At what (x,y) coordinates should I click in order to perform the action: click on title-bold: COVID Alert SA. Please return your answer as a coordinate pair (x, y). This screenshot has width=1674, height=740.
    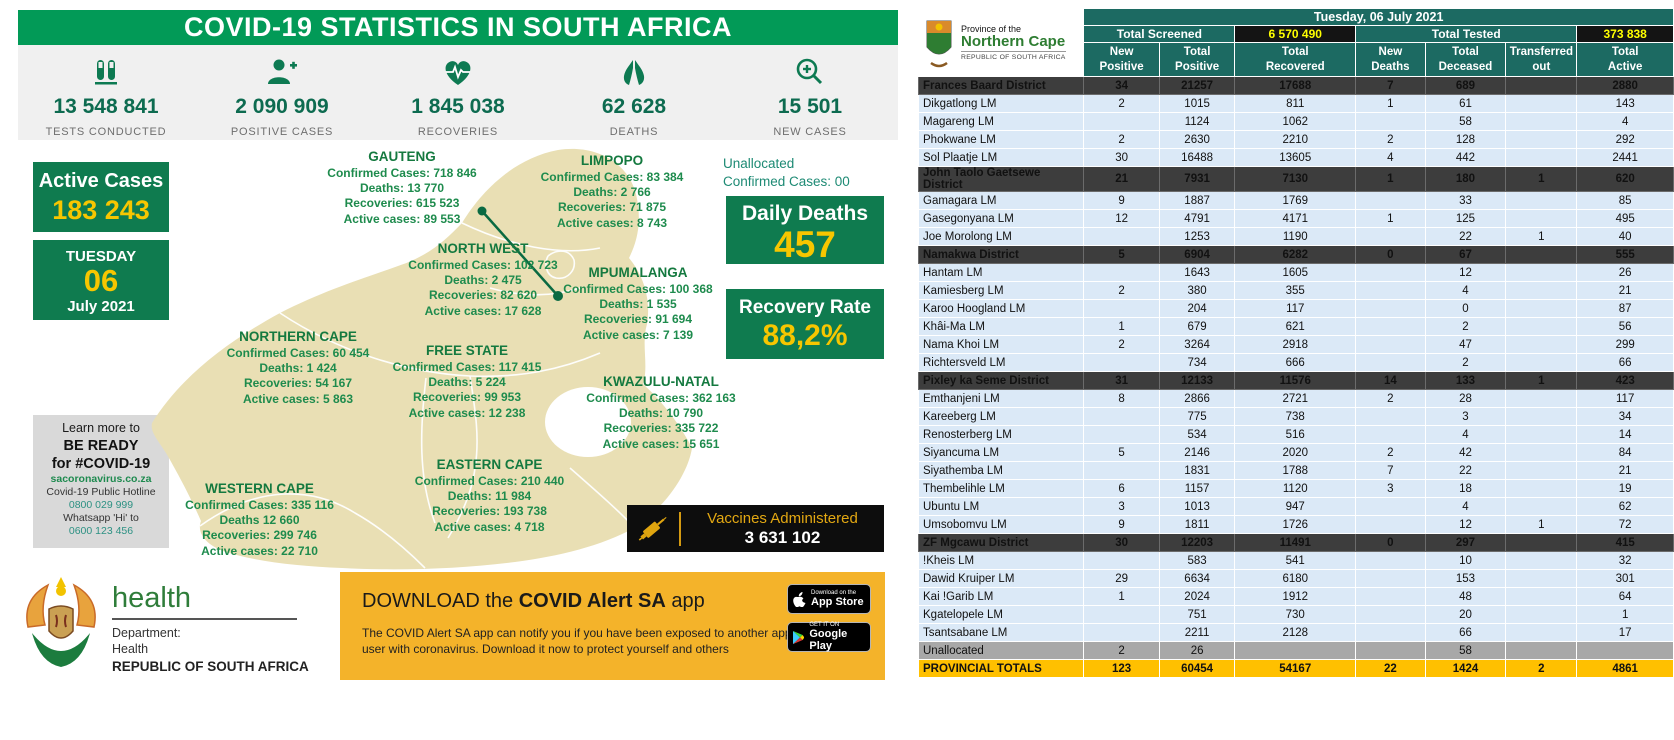
    Looking at the image, I should click on (592, 601).